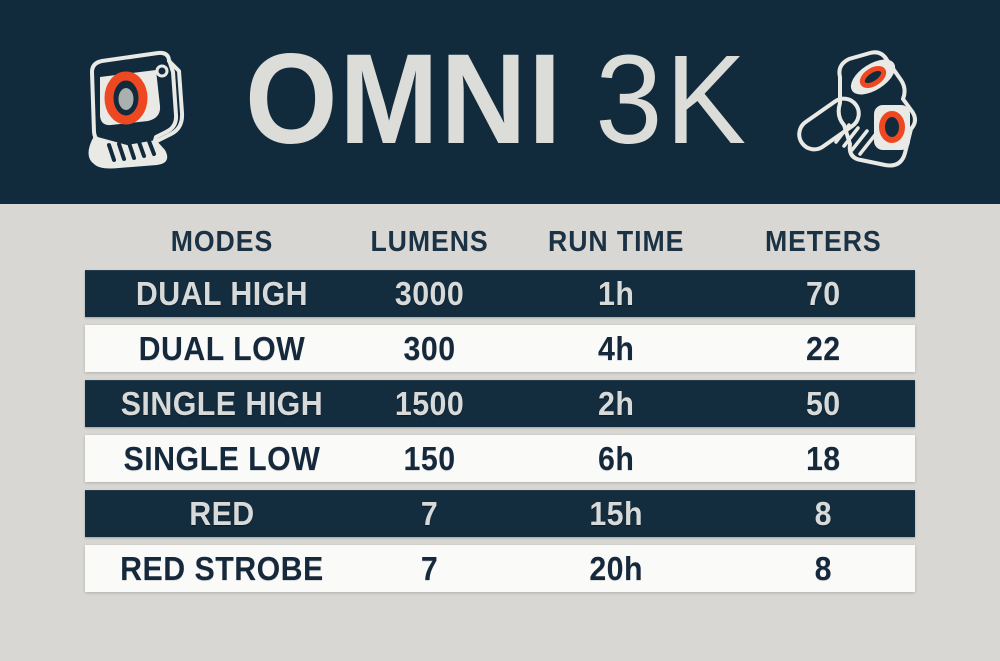 The height and width of the screenshot is (661, 1000). What do you see at coordinates (891, 127) in the screenshot?
I see `side-lens-ring` at bounding box center [891, 127].